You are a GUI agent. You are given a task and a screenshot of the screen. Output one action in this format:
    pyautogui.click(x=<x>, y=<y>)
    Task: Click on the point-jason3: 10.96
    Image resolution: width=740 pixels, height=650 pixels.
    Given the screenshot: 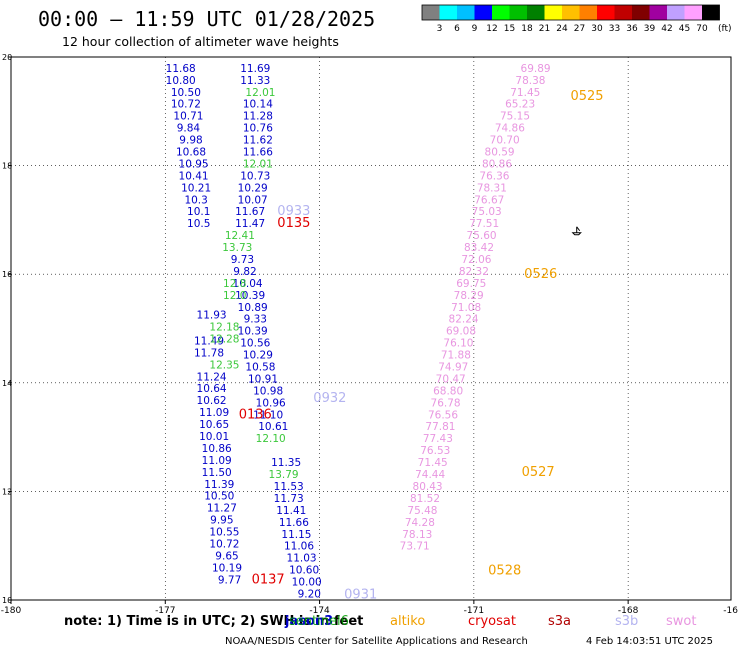 What is the action you would take?
    pyautogui.click(x=271, y=403)
    